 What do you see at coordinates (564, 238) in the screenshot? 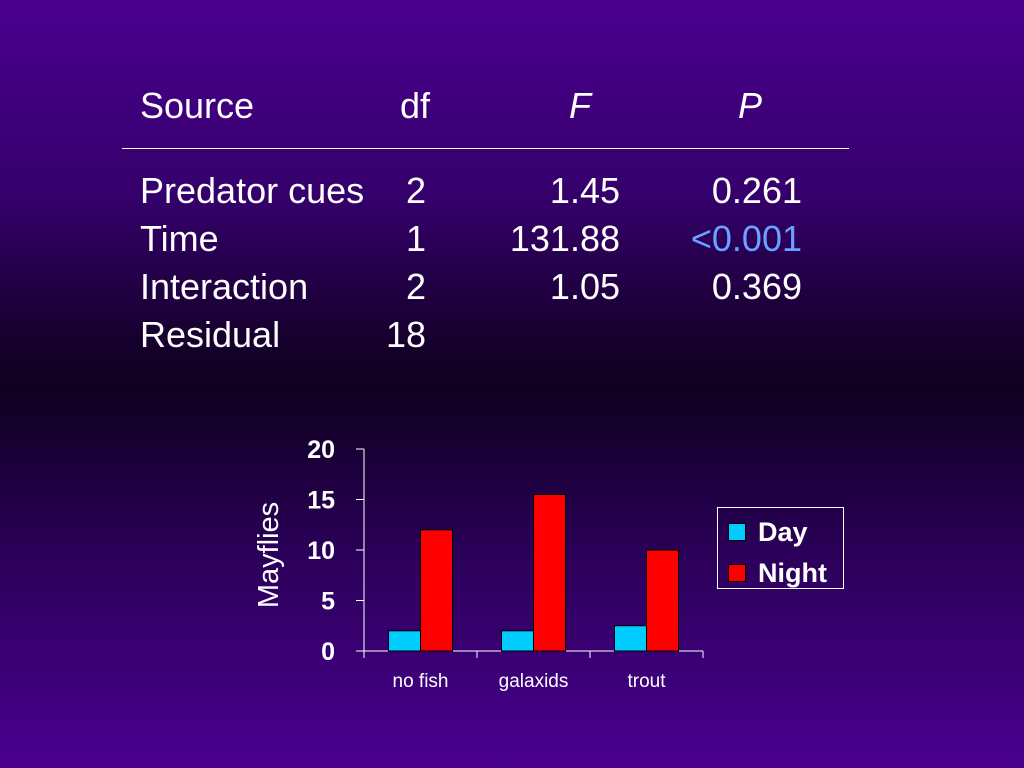
I see `row-f-time: 131.88` at bounding box center [564, 238].